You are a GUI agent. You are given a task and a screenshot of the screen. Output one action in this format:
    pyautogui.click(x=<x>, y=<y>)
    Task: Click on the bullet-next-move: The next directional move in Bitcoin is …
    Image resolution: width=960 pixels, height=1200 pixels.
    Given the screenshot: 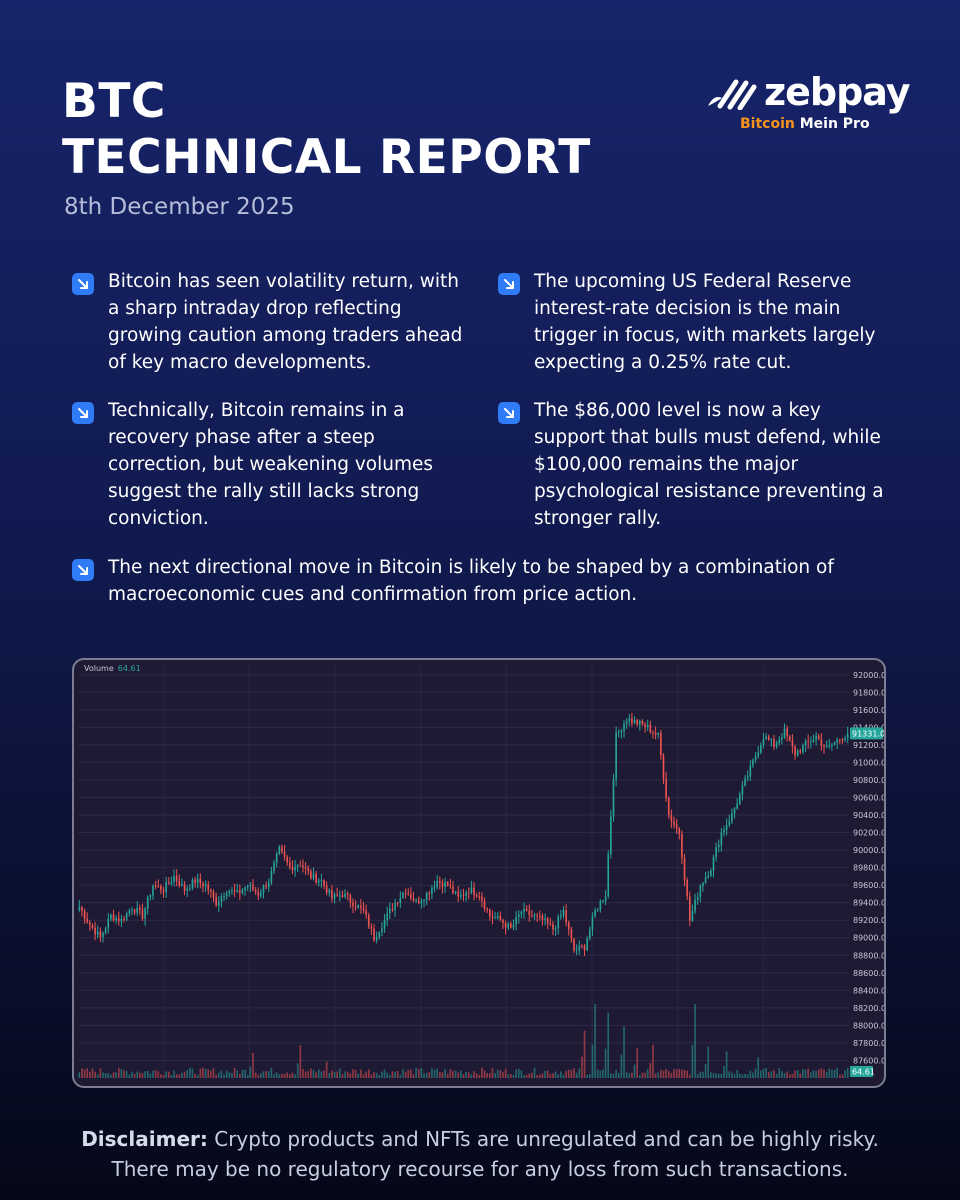 What is the action you would take?
    pyautogui.click(x=467, y=581)
    